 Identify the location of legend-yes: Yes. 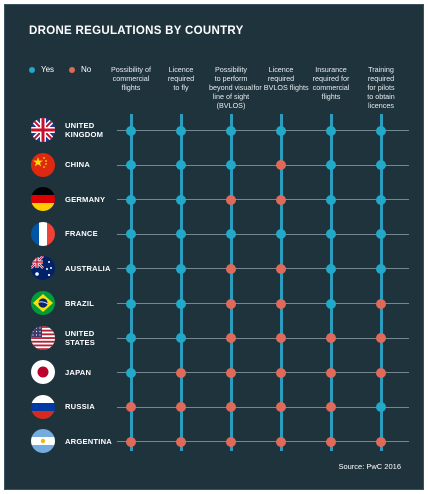
(41, 69).